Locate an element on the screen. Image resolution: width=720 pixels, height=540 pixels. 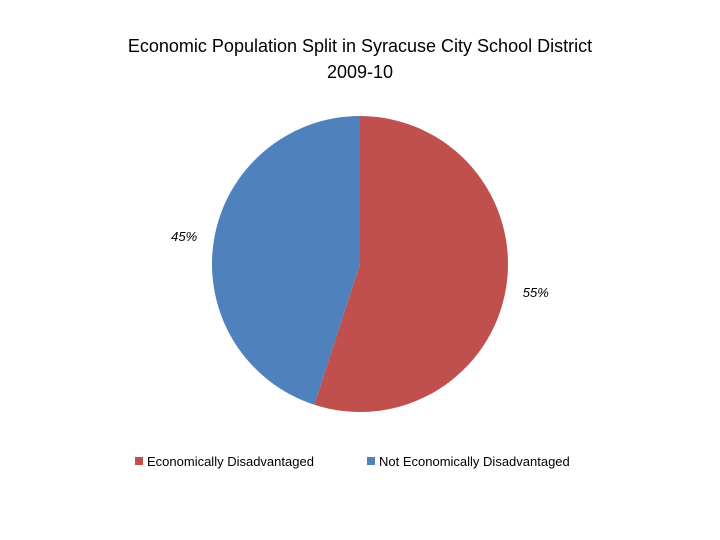
legend-label-1: Not Economically Disadvantaged is located at coordinates (474, 461).